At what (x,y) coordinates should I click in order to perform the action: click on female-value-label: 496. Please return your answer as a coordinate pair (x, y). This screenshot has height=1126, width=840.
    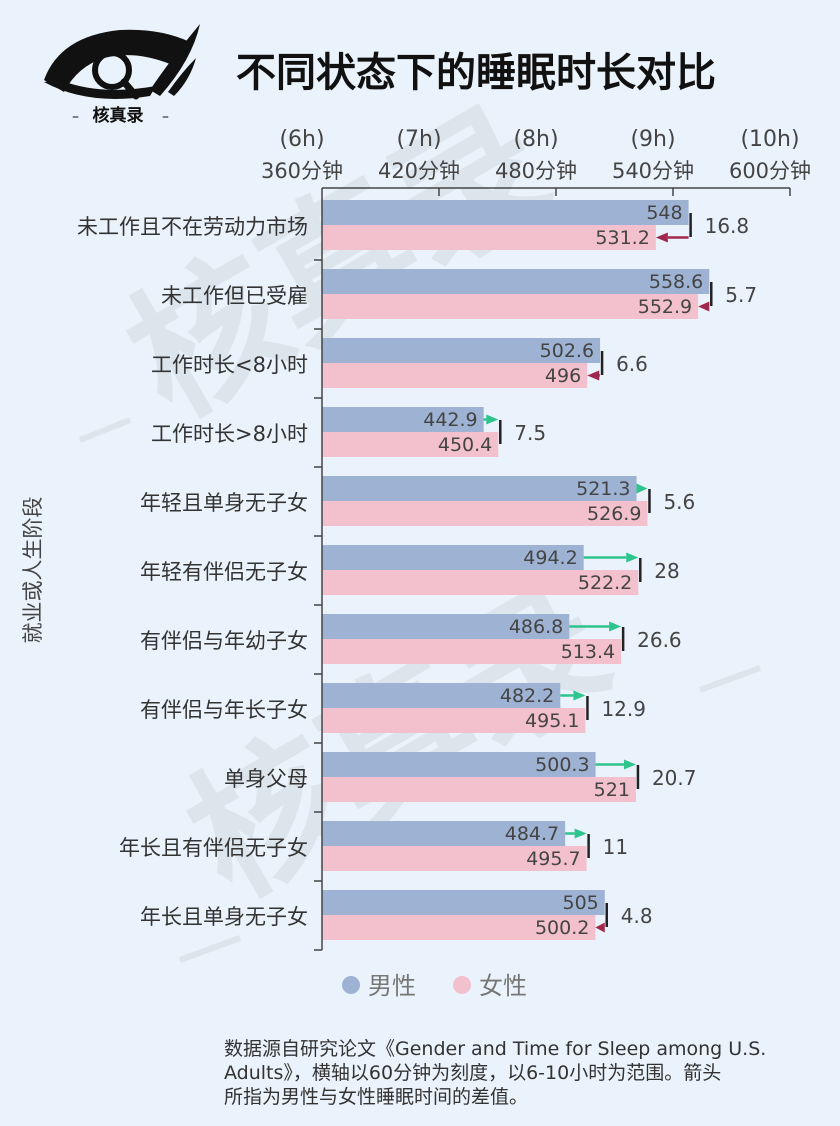
    Looking at the image, I should click on (563, 376).